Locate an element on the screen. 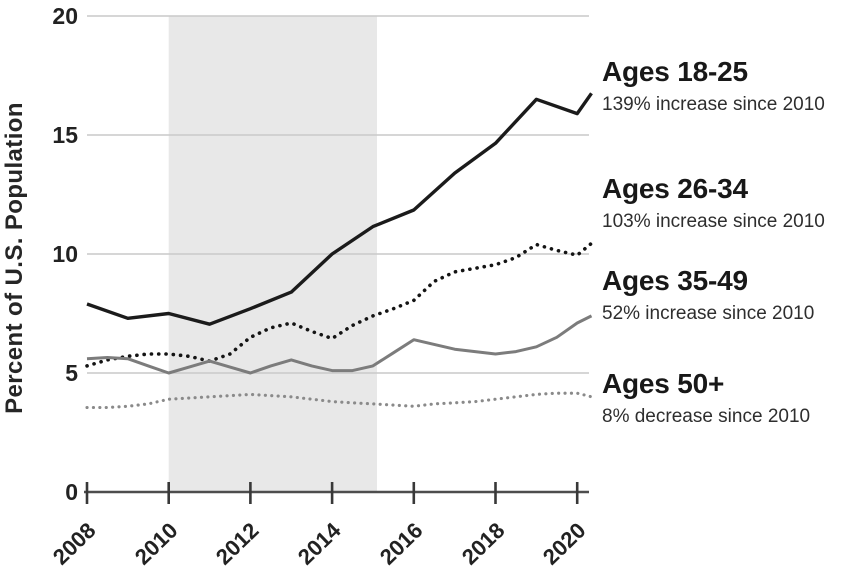  x-tick-label-2014: 2014 is located at coordinates (319, 543).